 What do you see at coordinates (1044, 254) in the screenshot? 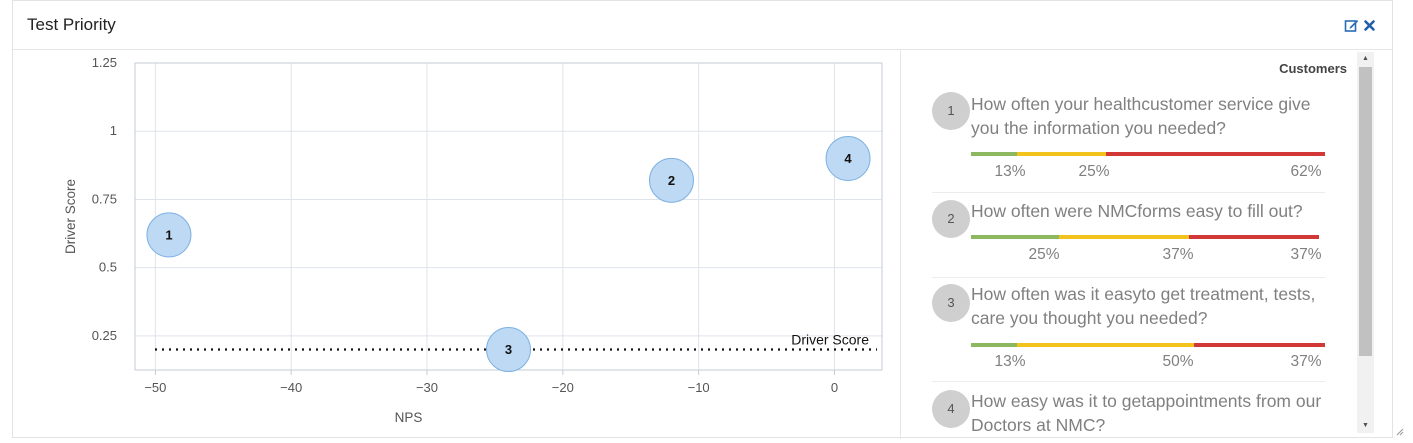
I see `green-percent: 25%` at bounding box center [1044, 254].